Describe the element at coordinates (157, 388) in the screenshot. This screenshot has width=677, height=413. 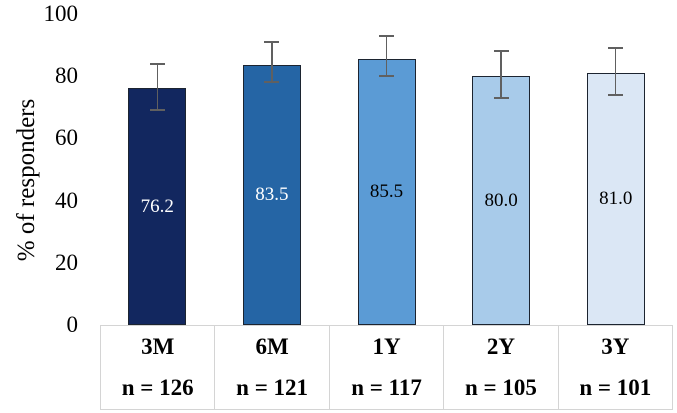
I see `sample-size-label: n = 126` at that location.